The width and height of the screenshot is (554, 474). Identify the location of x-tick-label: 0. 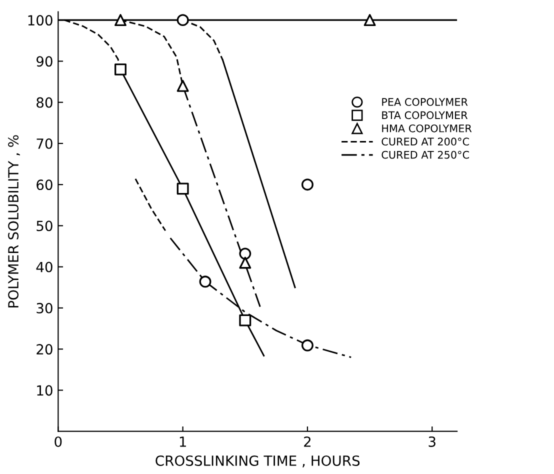
(58, 441).